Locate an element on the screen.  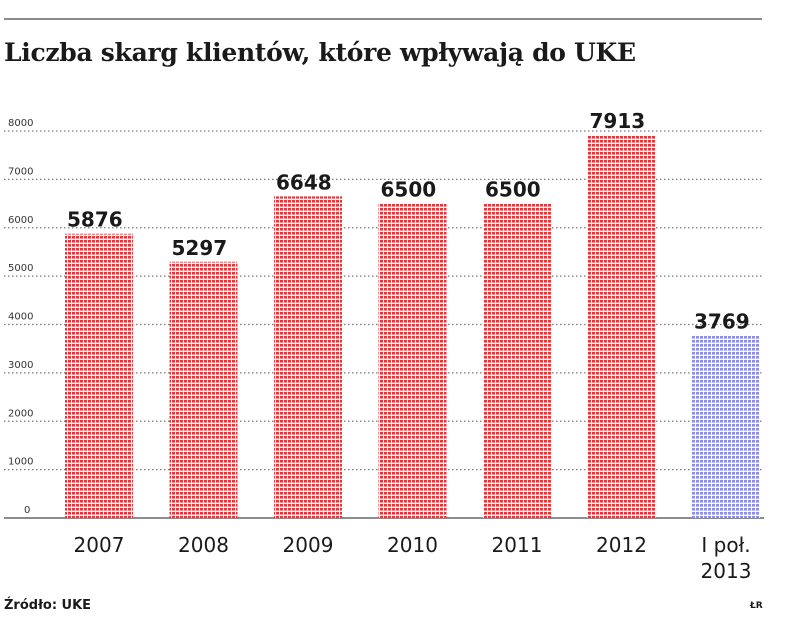
y-tick-label: 4000 is located at coordinates (20, 317).